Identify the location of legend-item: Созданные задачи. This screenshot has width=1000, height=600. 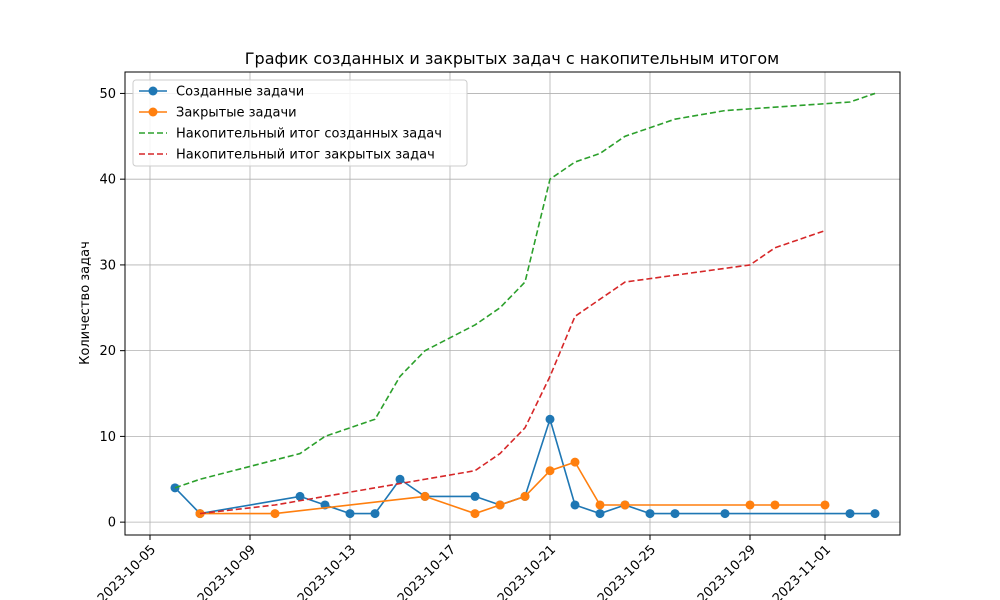
(221, 92).